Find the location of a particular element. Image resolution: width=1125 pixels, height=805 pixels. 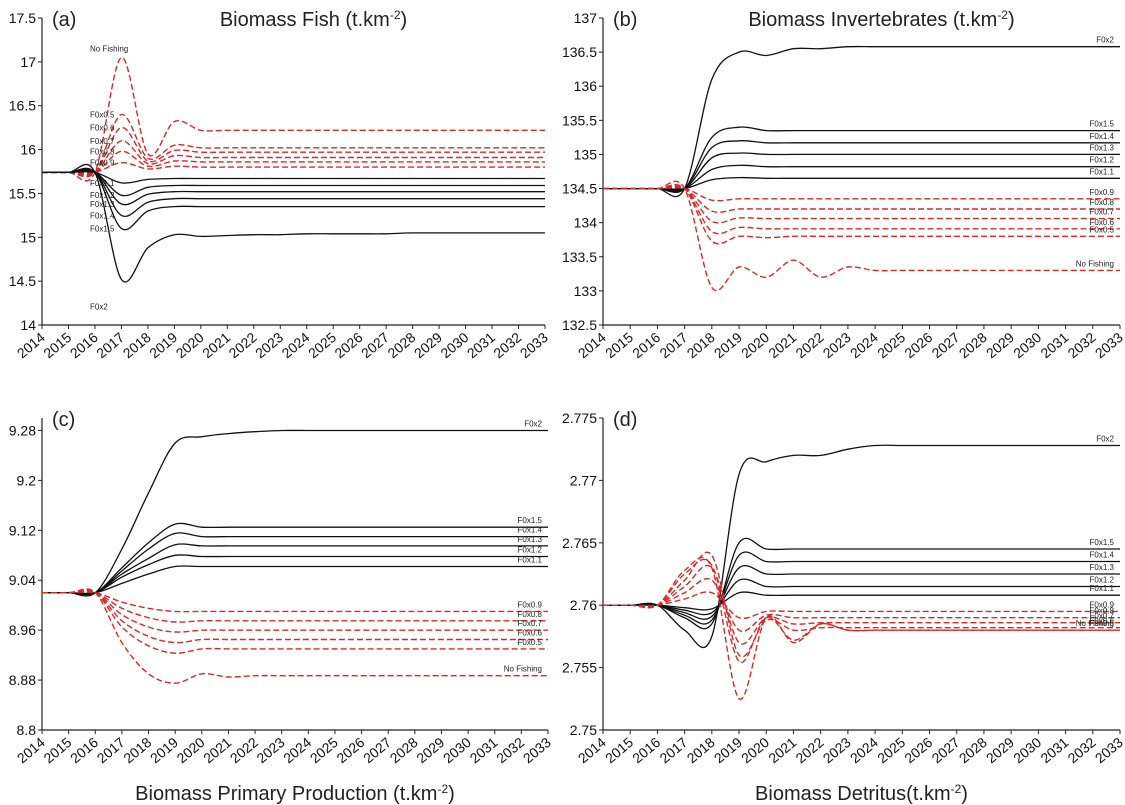

y-tick-label: 14 is located at coordinates (28, 325).